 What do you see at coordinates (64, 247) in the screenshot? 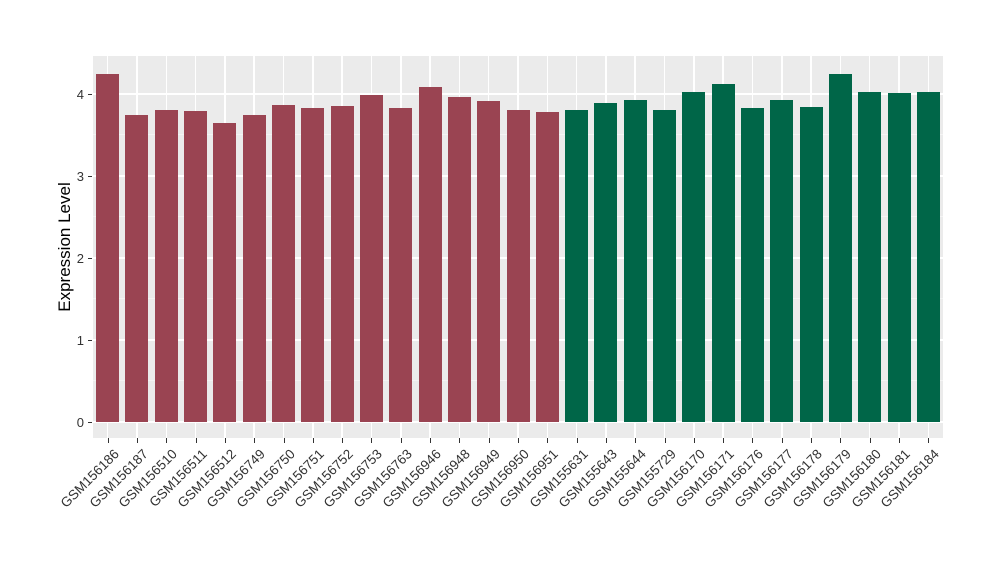
I see `y-axis-title: Expression Level` at bounding box center [64, 247].